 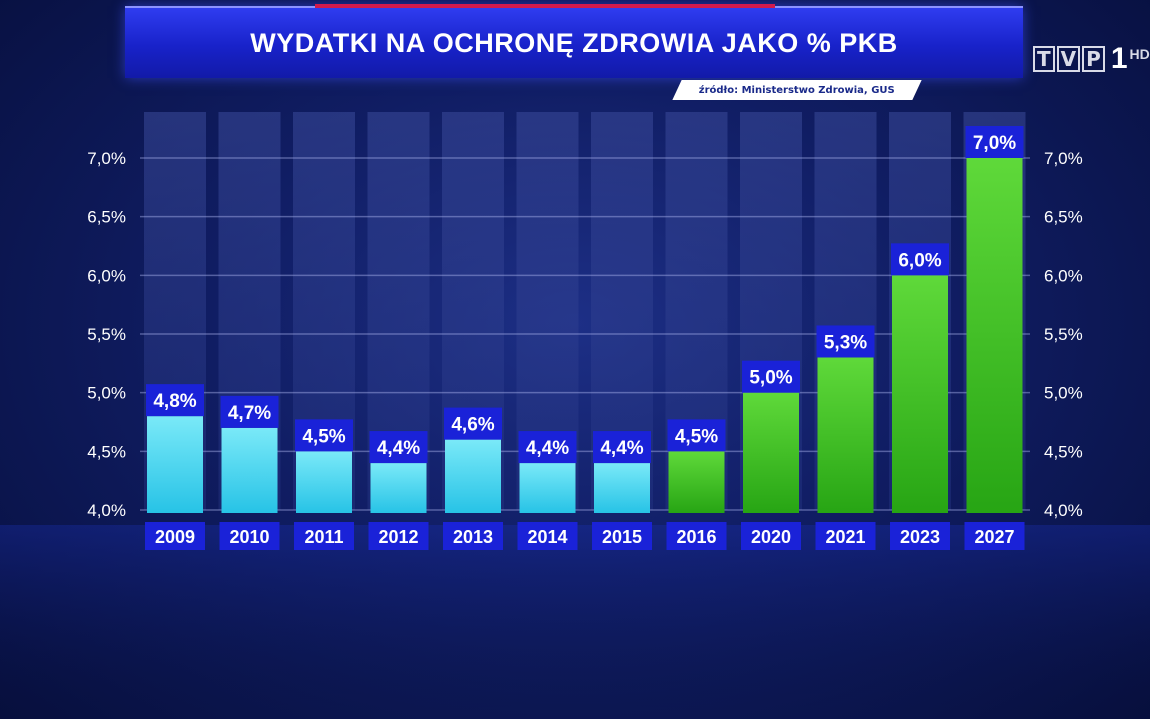 I want to click on category-label-2009: 2009, so click(x=175, y=537).